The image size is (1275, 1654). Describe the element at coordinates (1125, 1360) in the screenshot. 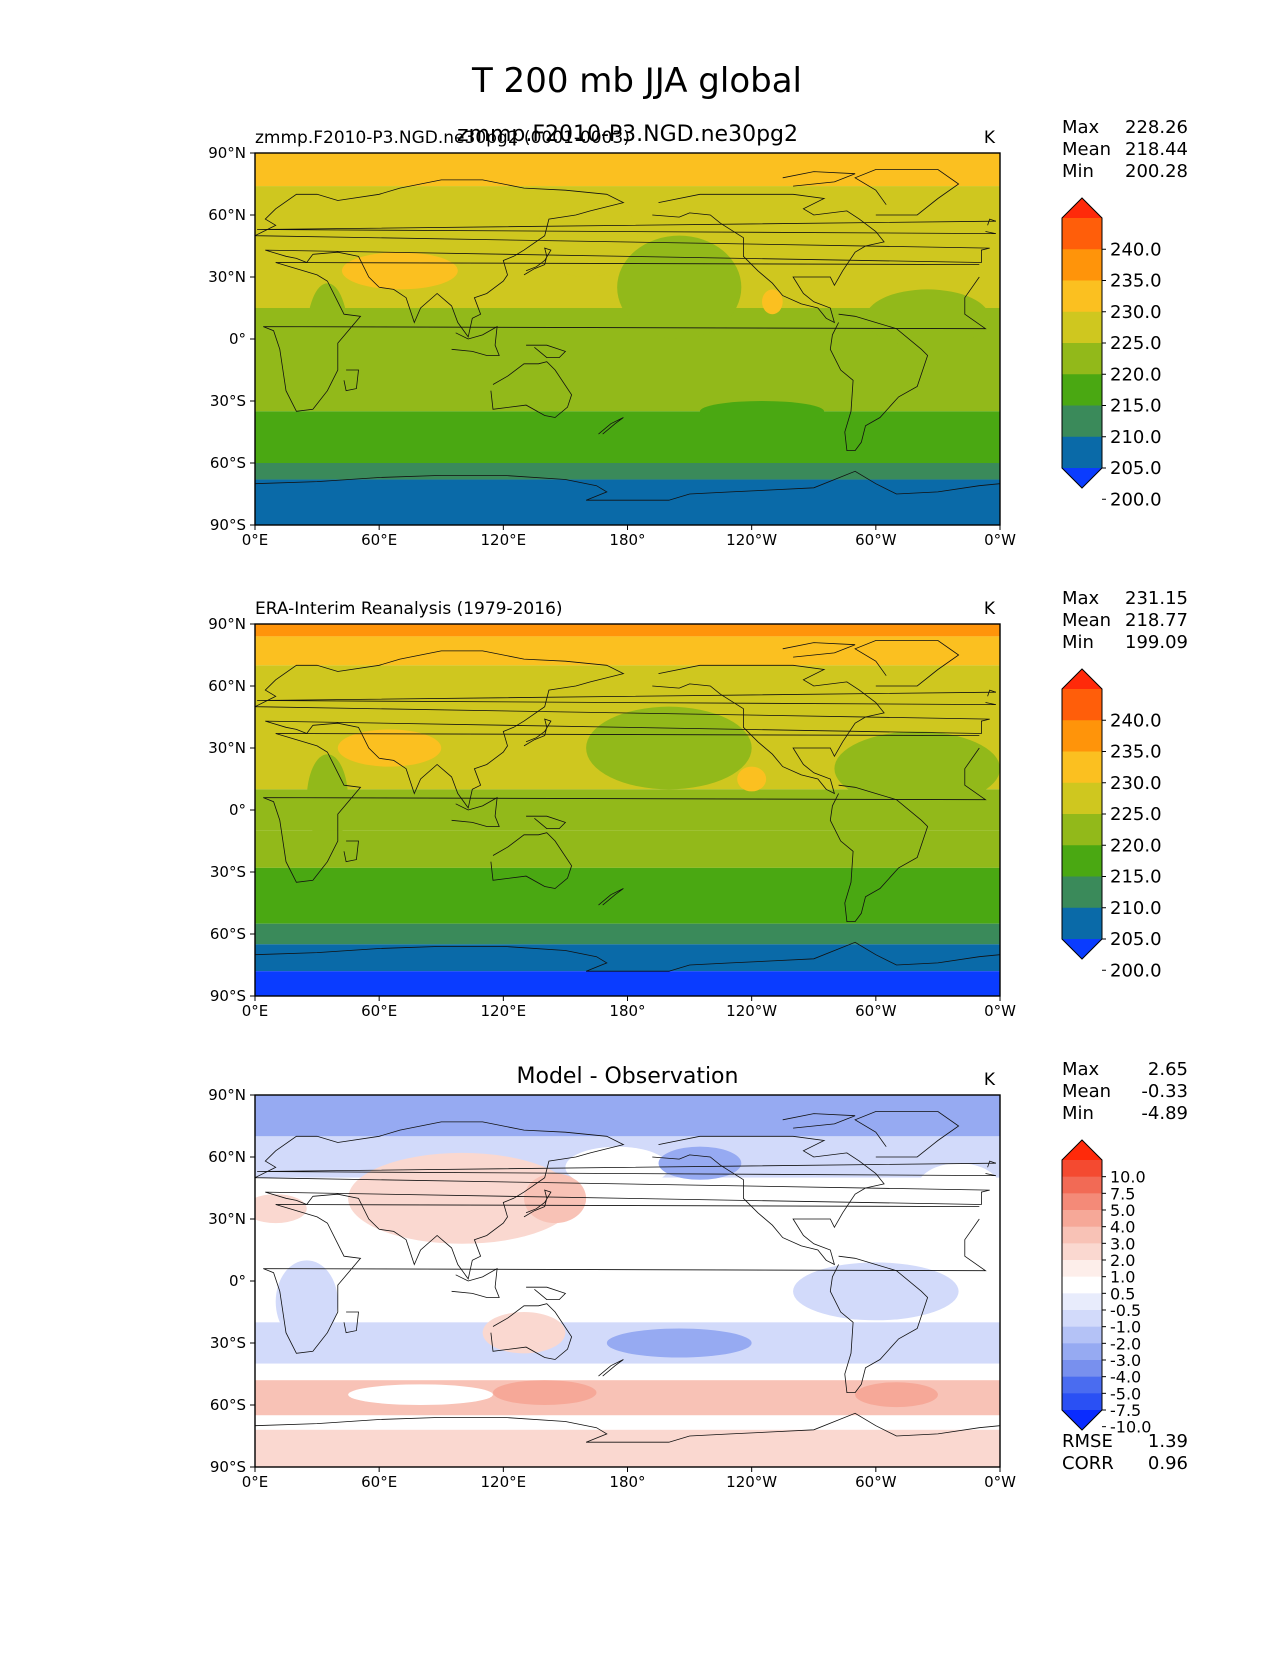

I see `colorbar-label: -3.0` at that location.